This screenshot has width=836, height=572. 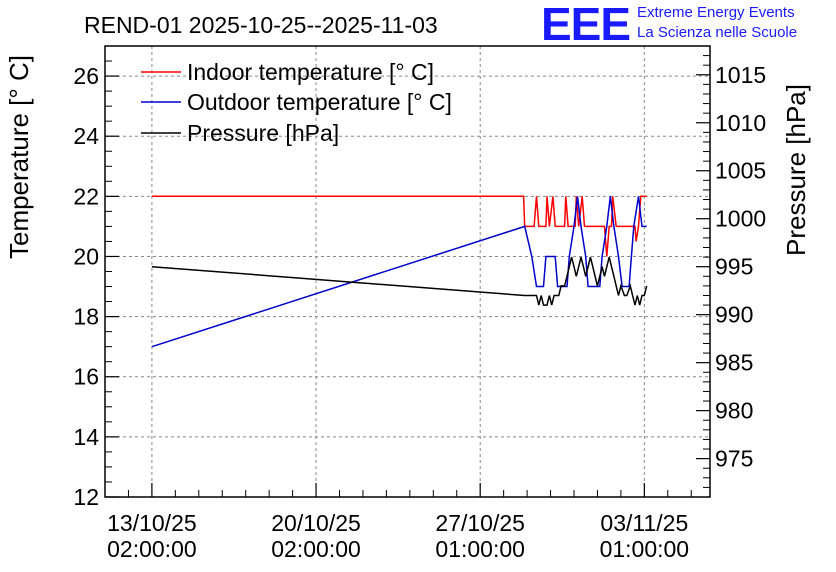 What do you see at coordinates (86, 317) in the screenshot?
I see `y-left-tick-label: 18` at bounding box center [86, 317].